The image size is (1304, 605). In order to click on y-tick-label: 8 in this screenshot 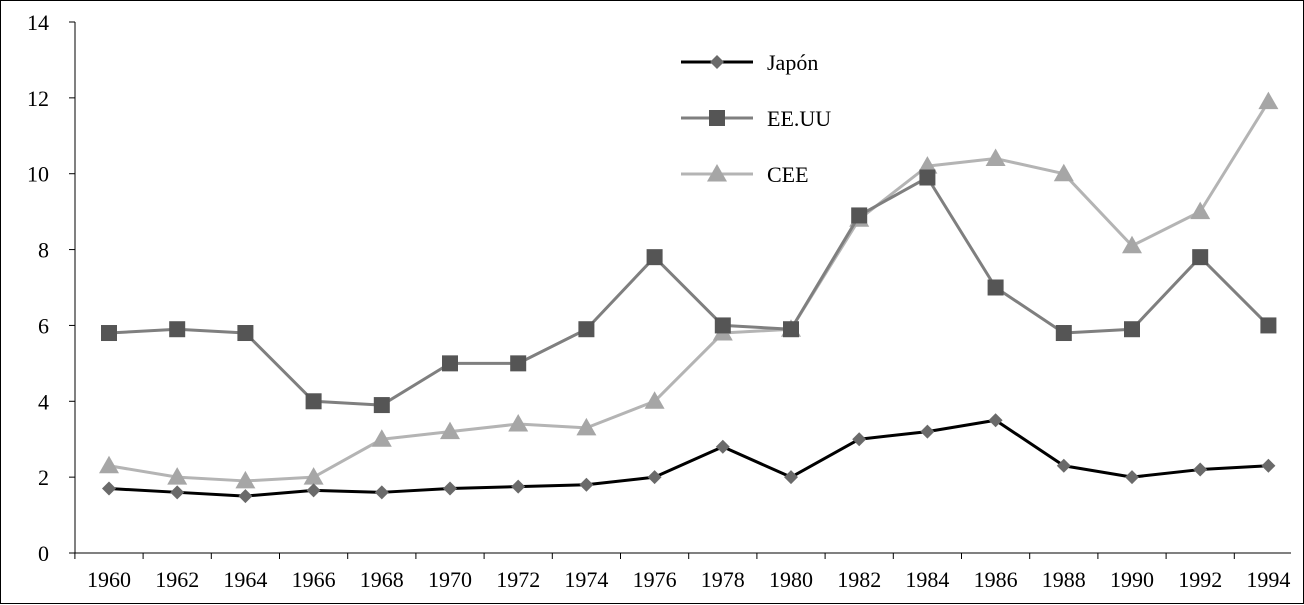, I will do `click(43, 250)`.